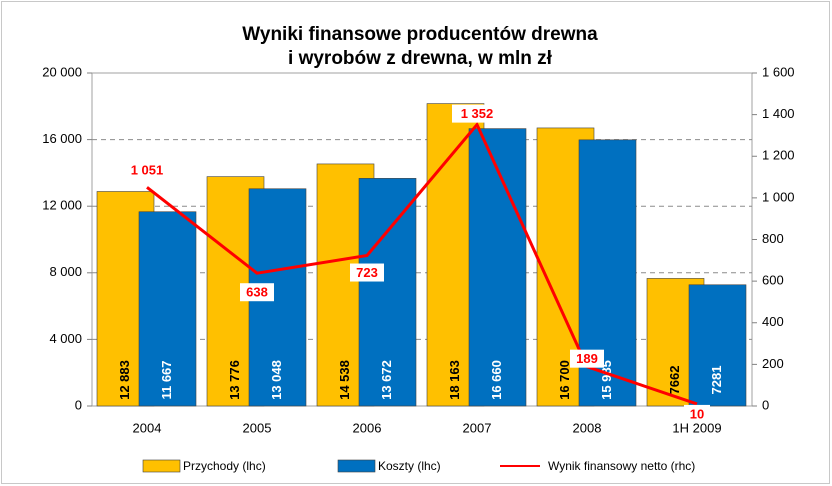 The image size is (832, 486). Describe the element at coordinates (496, 380) in the screenshot. I see `bar-value-label: 16 660` at that location.